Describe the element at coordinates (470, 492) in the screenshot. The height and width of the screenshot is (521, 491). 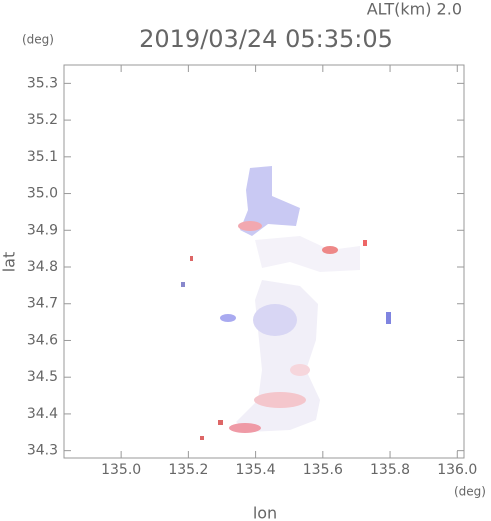
I see `x-unit: (deg)` at that location.